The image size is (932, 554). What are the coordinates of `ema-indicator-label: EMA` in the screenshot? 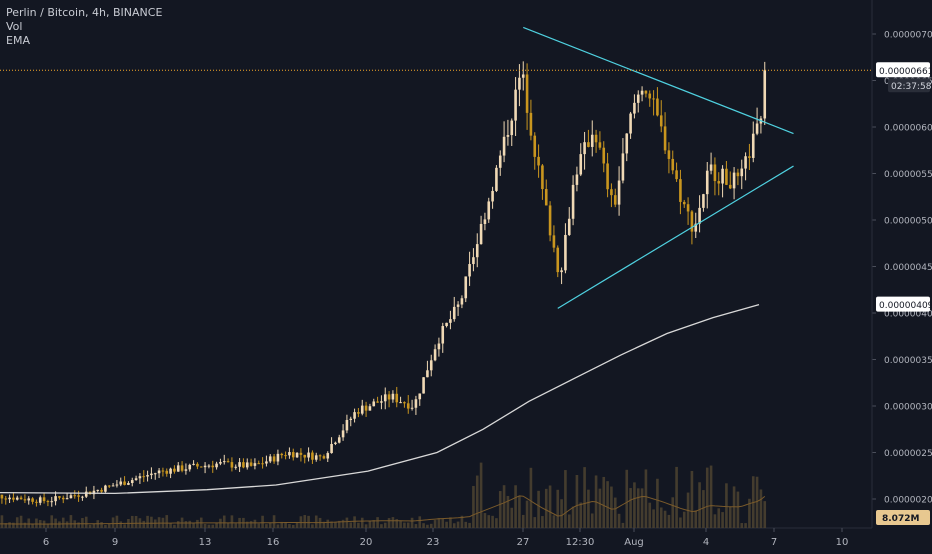 It's located at (18, 40).